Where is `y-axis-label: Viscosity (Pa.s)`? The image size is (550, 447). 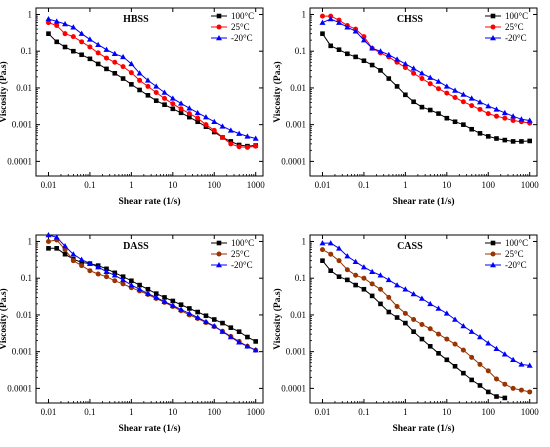
y-axis-label: Viscosity (Pa.s) is located at coordinates (4, 91).